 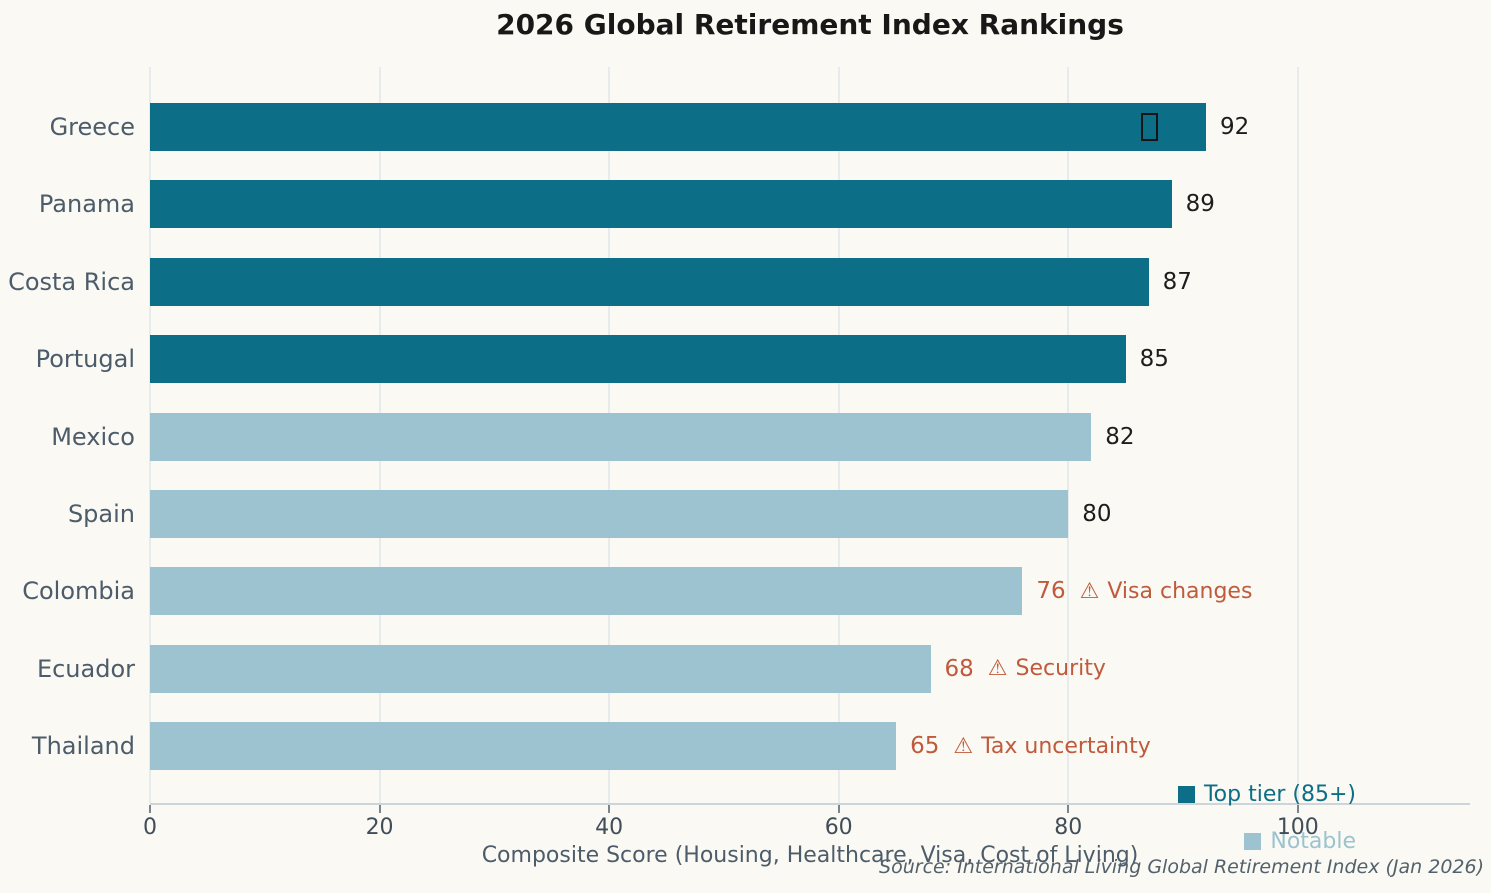 What do you see at coordinates (1120, 436) in the screenshot?
I see `value-label: 82` at bounding box center [1120, 436].